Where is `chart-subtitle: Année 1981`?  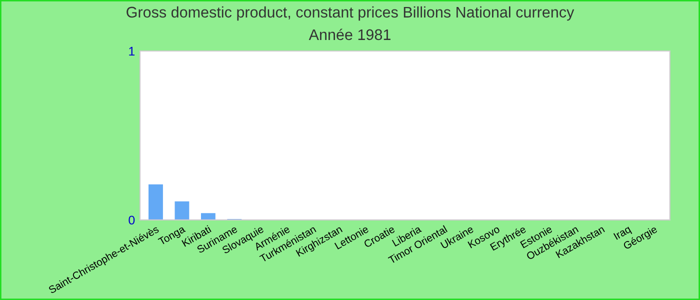
chart-subtitle: Année 1981 is located at coordinates (349, 34).